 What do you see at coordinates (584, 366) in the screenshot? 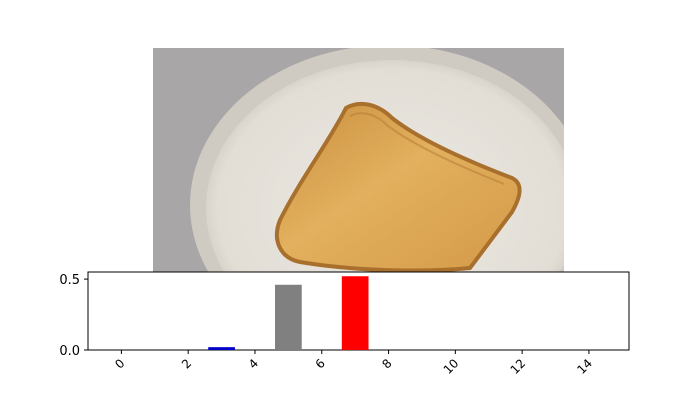
I see `x-tick-label: 14` at bounding box center [584, 366].